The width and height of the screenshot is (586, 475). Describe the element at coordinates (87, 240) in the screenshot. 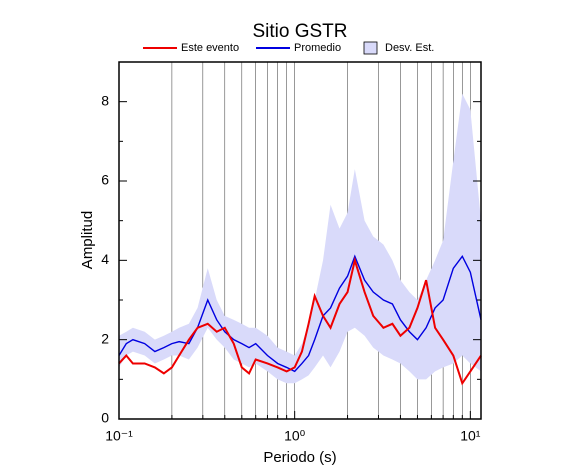

I see `y-axis-label: Amplitud` at that location.